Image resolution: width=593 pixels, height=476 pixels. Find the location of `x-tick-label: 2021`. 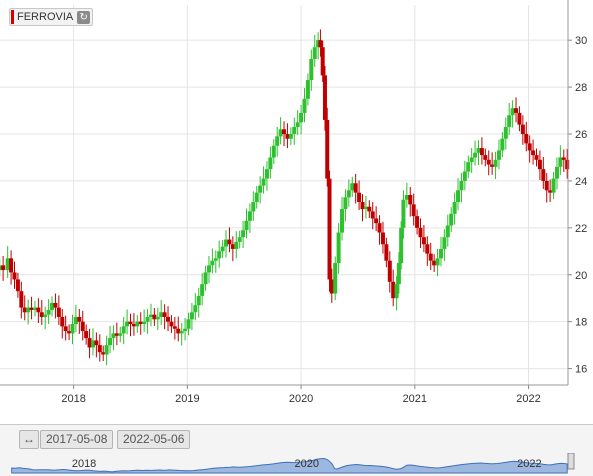

x-tick-label: 2021 is located at coordinates (415, 399).